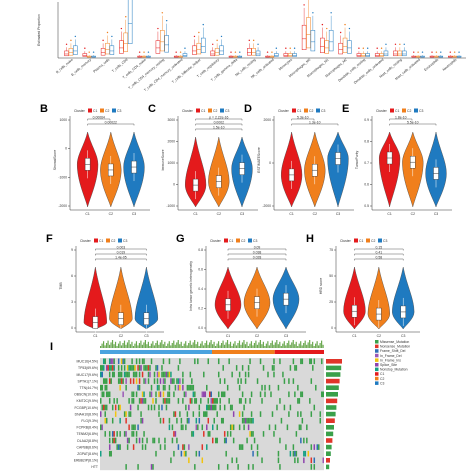  What do you see at coordinates (270, 163) in the screenshot?
I see `y-tick-label: 0` at bounding box center [270, 163].